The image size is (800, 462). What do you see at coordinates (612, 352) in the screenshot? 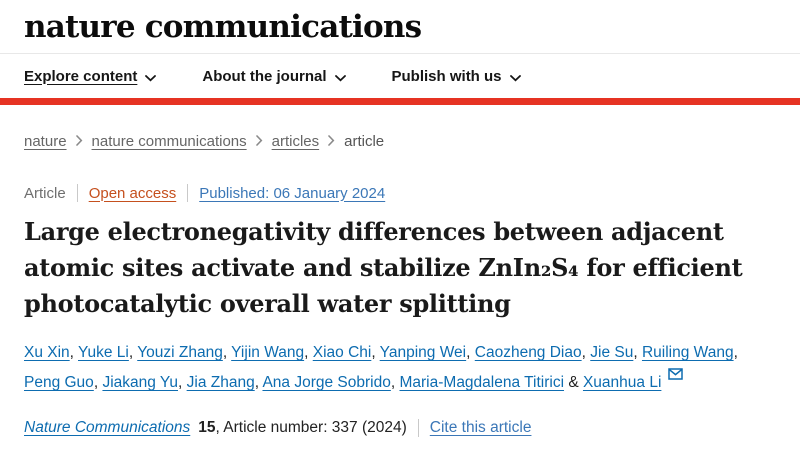
I see `author-link: Jie Su` at bounding box center [612, 352].